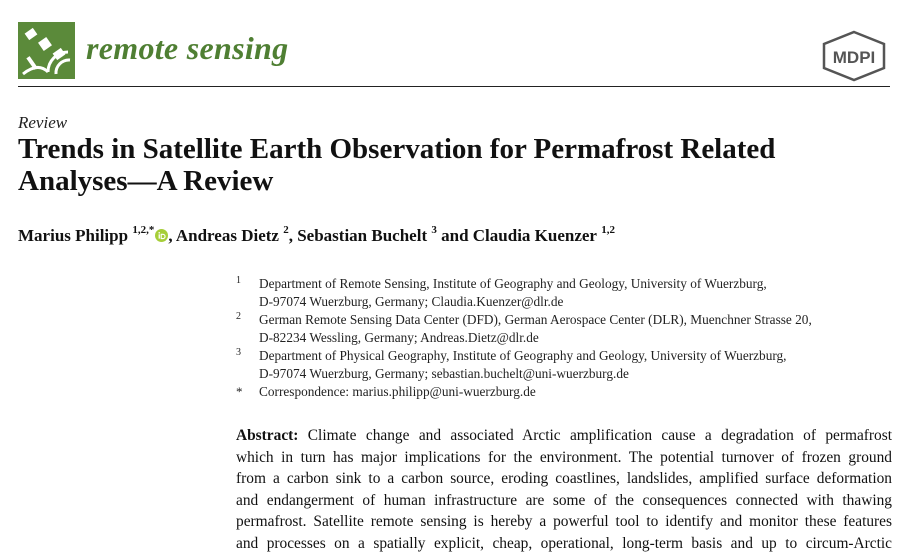 This screenshot has width=920, height=554. What do you see at coordinates (454, 53) in the screenshot?
I see `journal-header: remote sensing MDPI` at bounding box center [454, 53].